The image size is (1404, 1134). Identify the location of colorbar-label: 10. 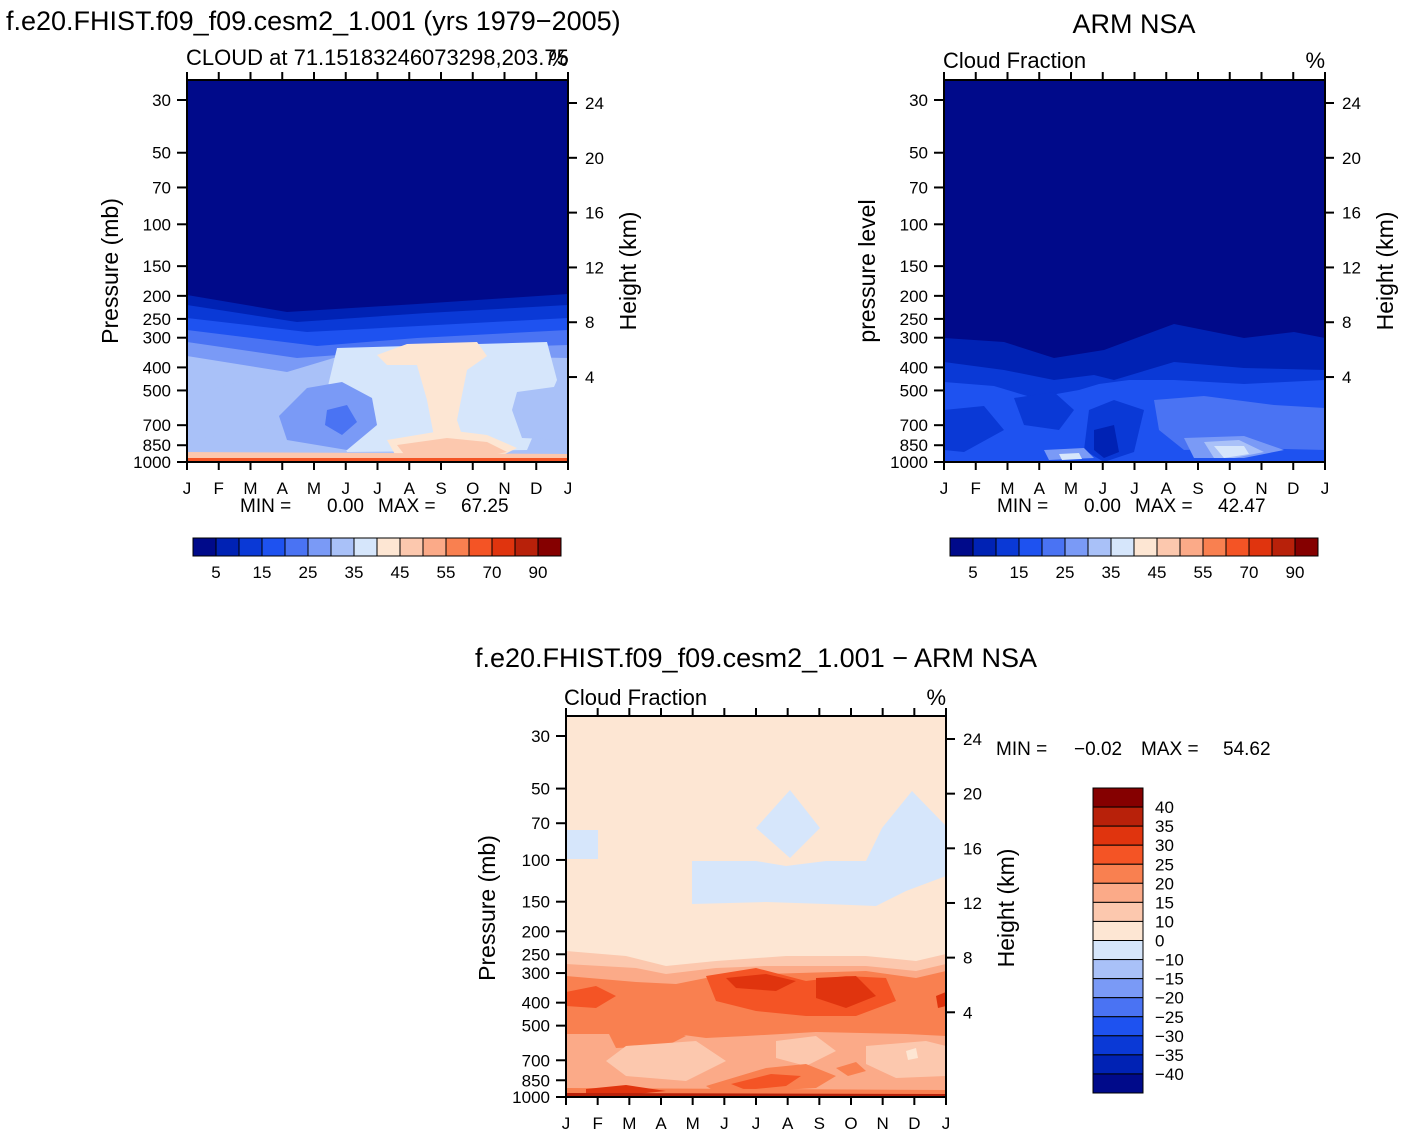
(1164, 921).